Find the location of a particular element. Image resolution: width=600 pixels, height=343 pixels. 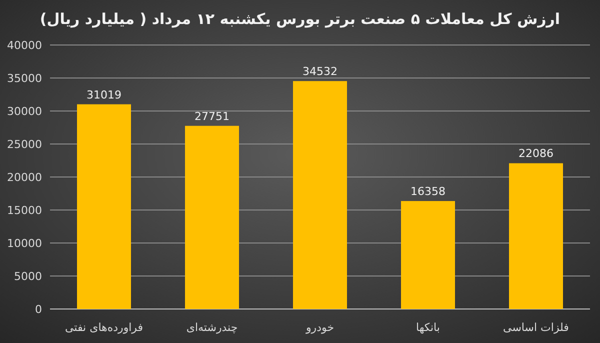

x-tick-label: بانکها is located at coordinates (428, 327).